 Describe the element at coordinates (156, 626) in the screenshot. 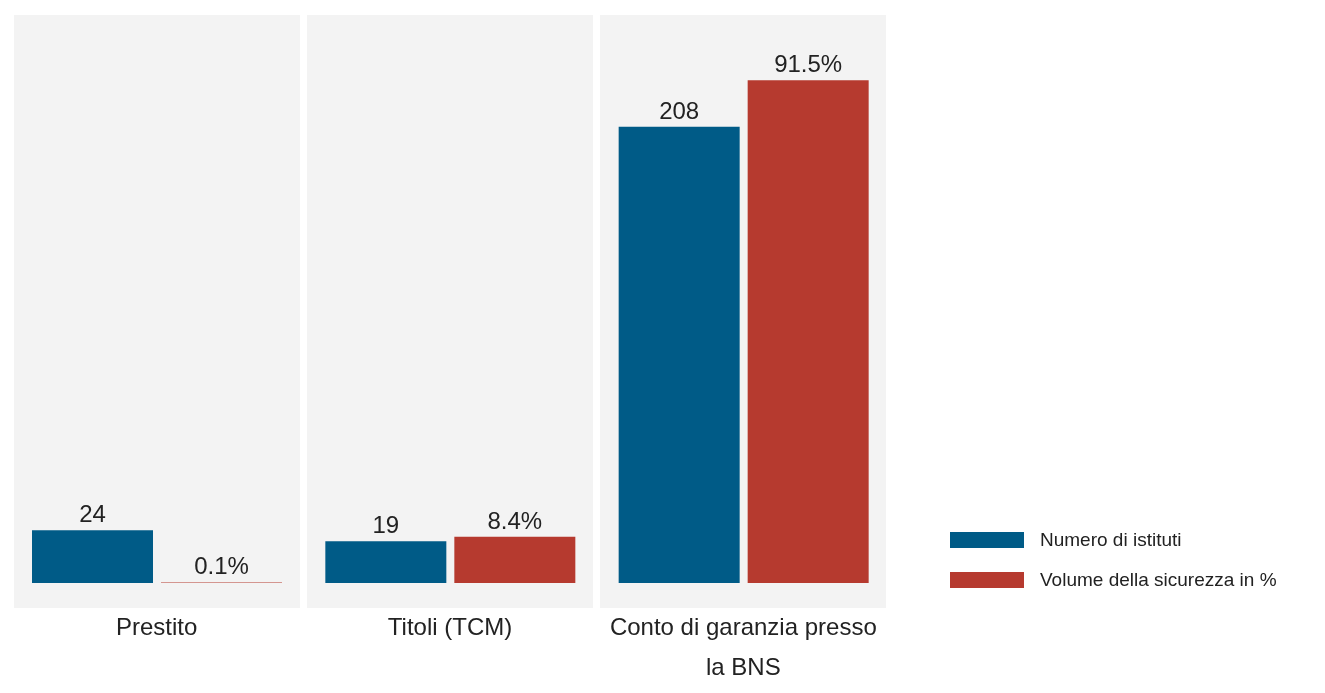

I see `x-tick-label: Prestito` at that location.